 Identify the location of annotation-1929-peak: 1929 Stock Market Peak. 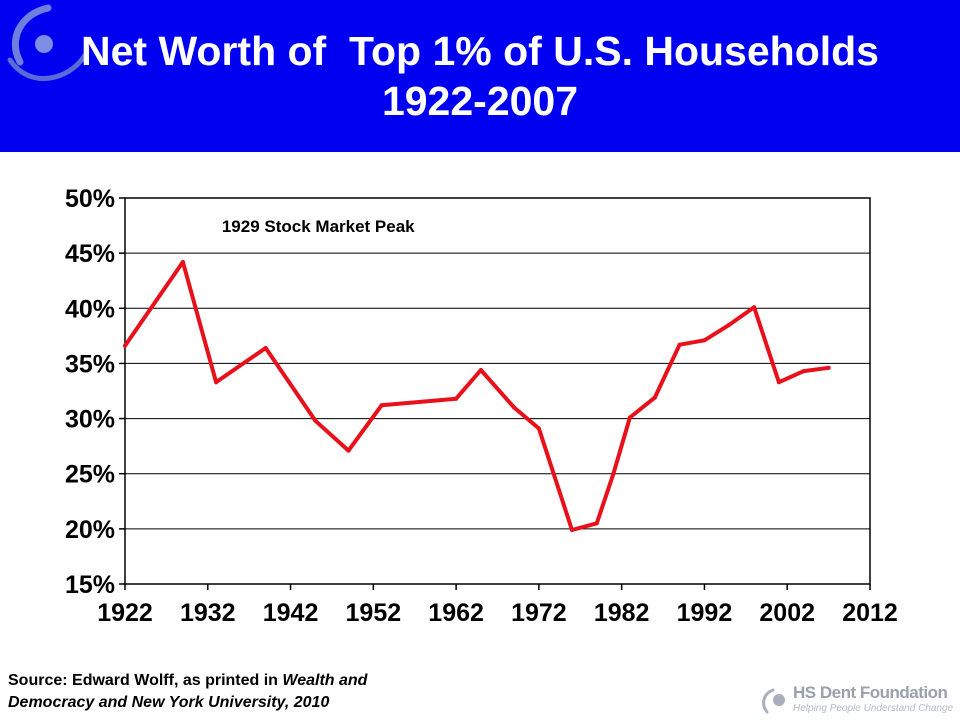
(318, 226).